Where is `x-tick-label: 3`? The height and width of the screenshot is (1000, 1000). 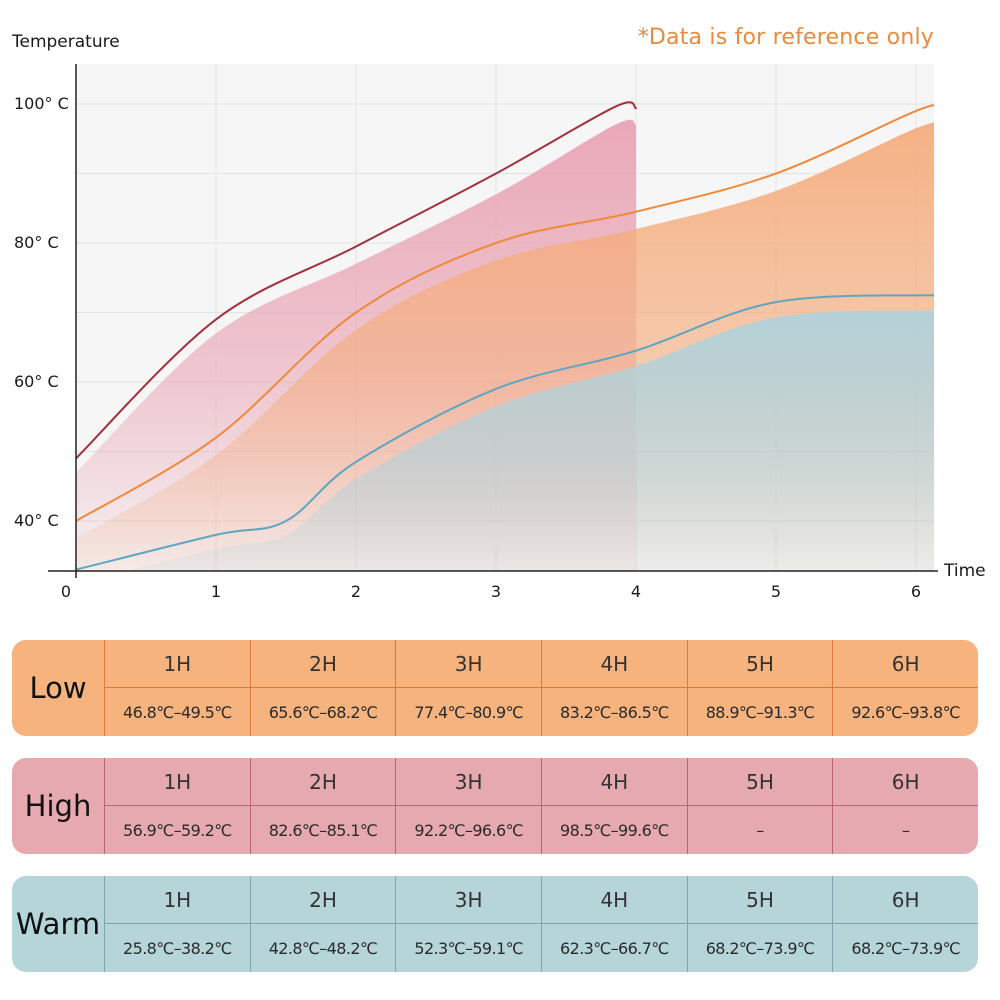 x-tick-label: 3 is located at coordinates (496, 591).